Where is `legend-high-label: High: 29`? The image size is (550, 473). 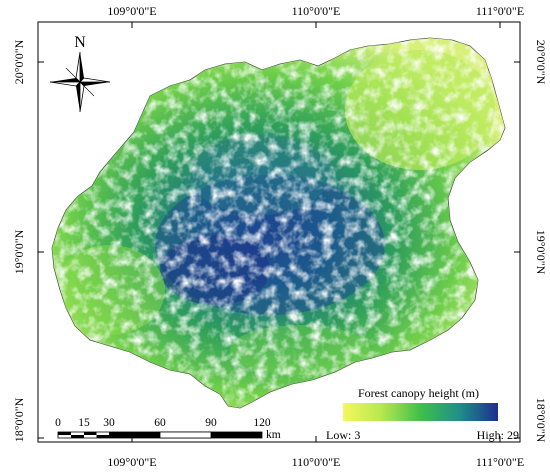 legend-high-label: High: 29 is located at coordinates (498, 435).